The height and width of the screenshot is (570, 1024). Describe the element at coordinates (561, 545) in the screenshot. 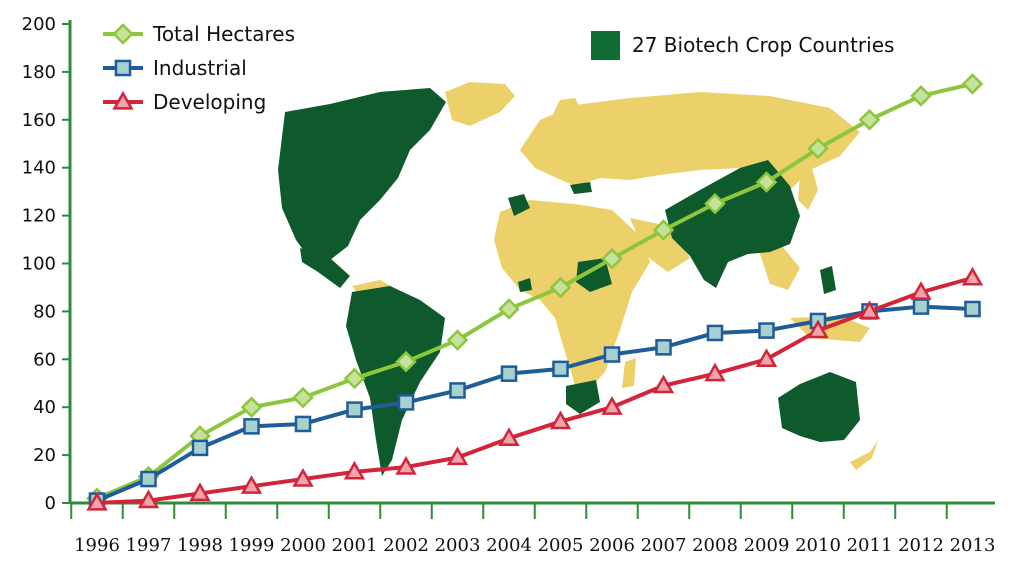

I see `x-tick-label: 2005` at that location.